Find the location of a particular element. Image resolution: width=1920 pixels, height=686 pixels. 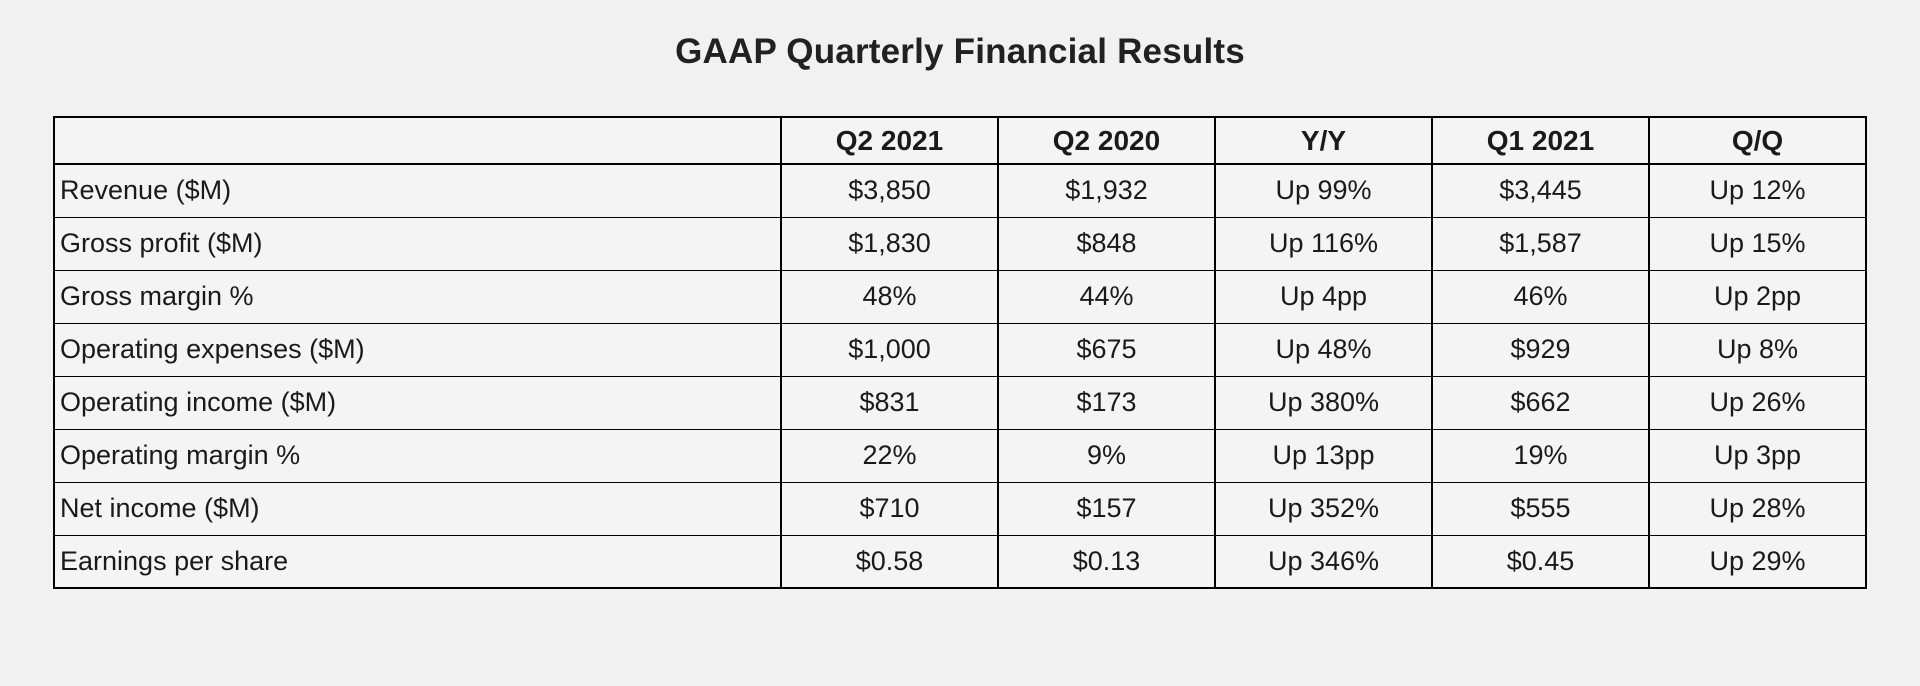

cell-qoq: Up 8% is located at coordinates (1757, 349).